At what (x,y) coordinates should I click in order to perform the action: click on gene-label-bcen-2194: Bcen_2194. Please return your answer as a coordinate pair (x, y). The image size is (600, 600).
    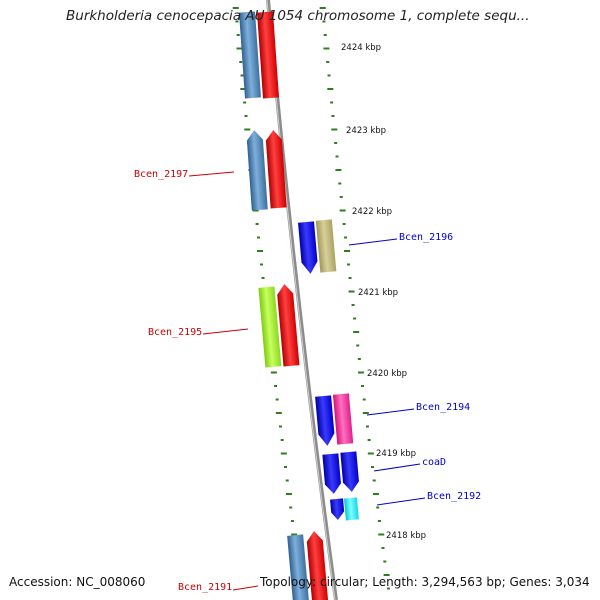
    Looking at the image, I should click on (443, 407).